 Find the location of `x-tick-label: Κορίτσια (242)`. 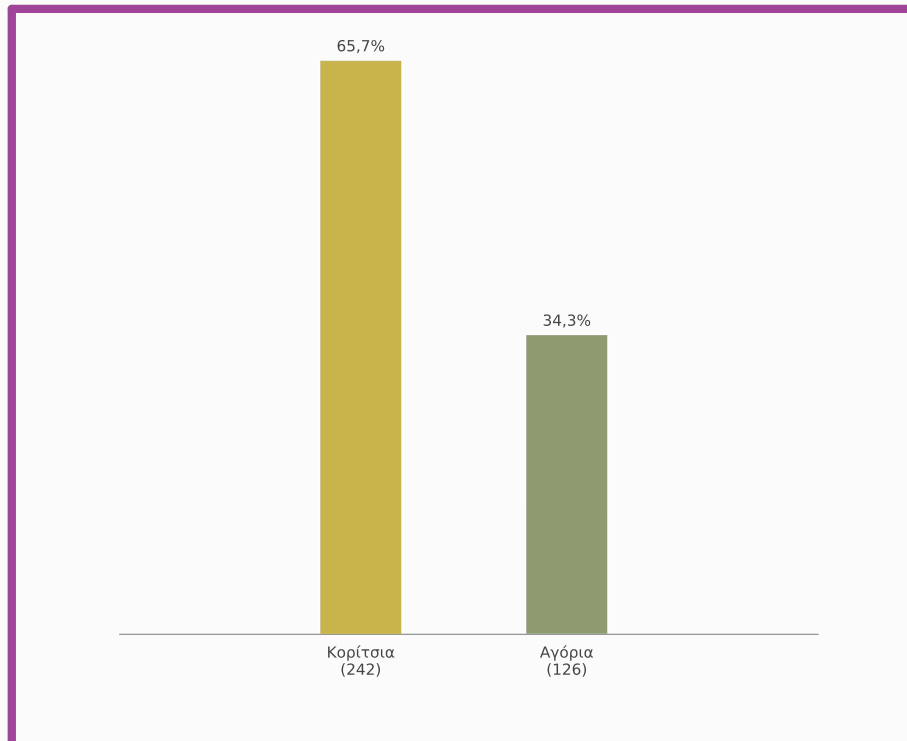

x-tick-label: Κορίτσια (242) is located at coordinates (361, 661).